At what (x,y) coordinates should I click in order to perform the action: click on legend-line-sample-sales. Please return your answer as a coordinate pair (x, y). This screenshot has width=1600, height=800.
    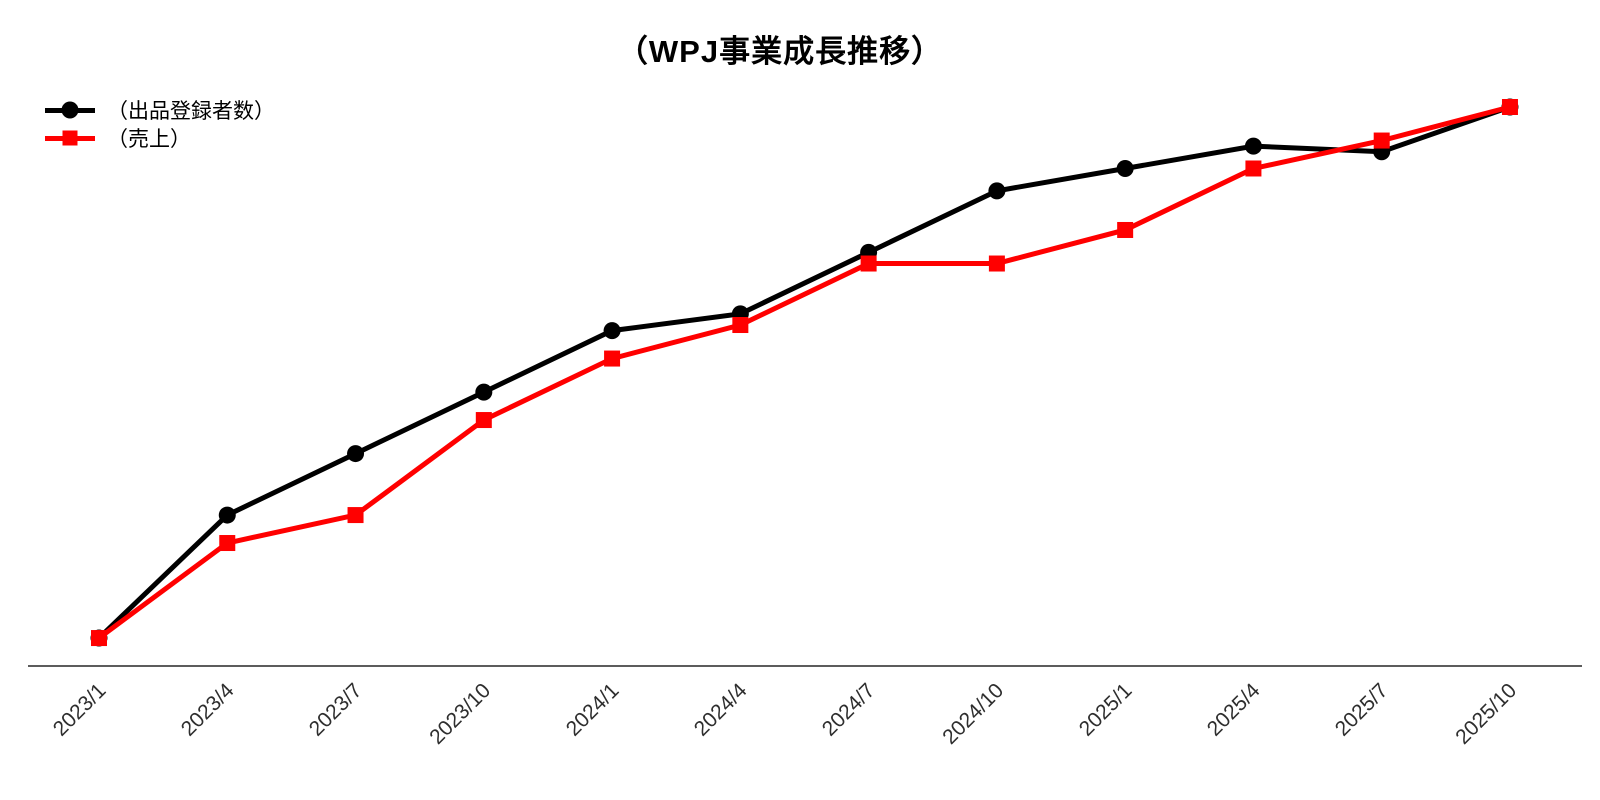
    Looking at the image, I should click on (70, 138).